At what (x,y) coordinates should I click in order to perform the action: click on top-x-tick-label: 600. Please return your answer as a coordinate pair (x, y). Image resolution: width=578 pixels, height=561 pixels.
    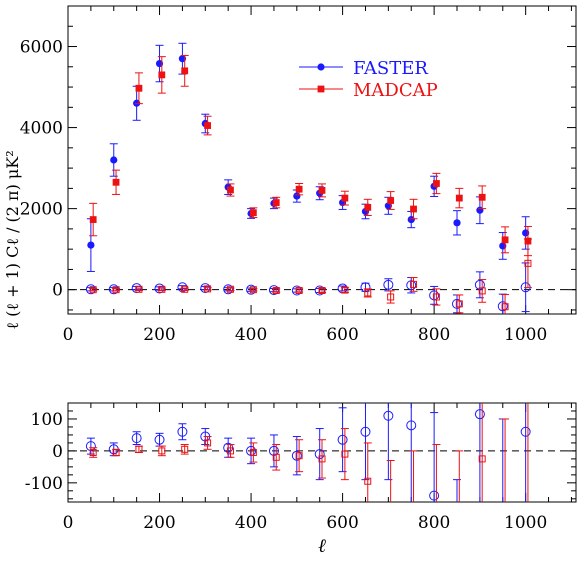
    Looking at the image, I should click on (342, 335).